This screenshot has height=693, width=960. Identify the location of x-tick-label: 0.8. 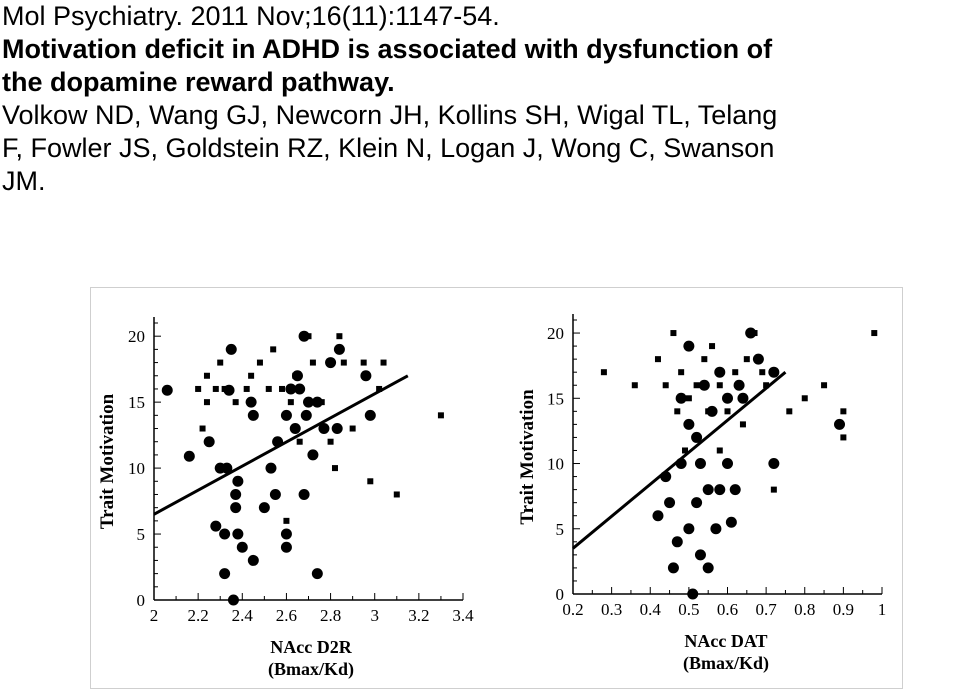
(804, 609).